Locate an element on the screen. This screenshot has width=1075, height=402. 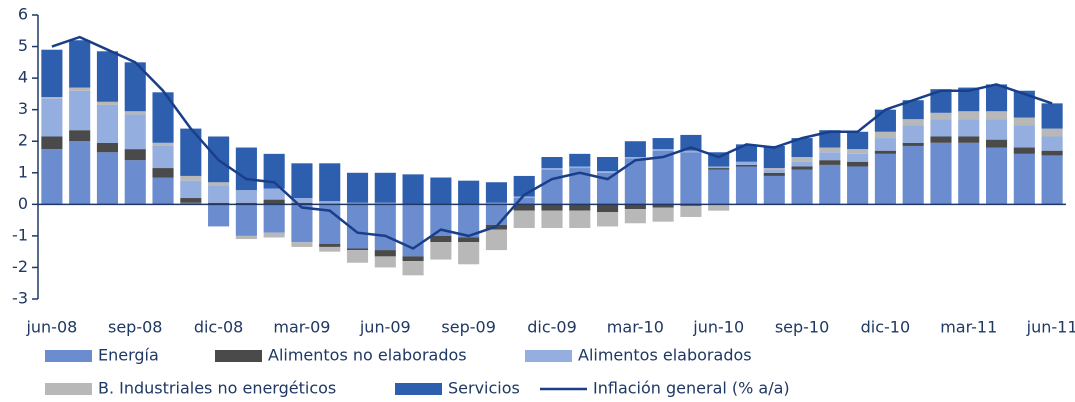
x-tick-label: jun-10 is located at coordinates (718, 327).